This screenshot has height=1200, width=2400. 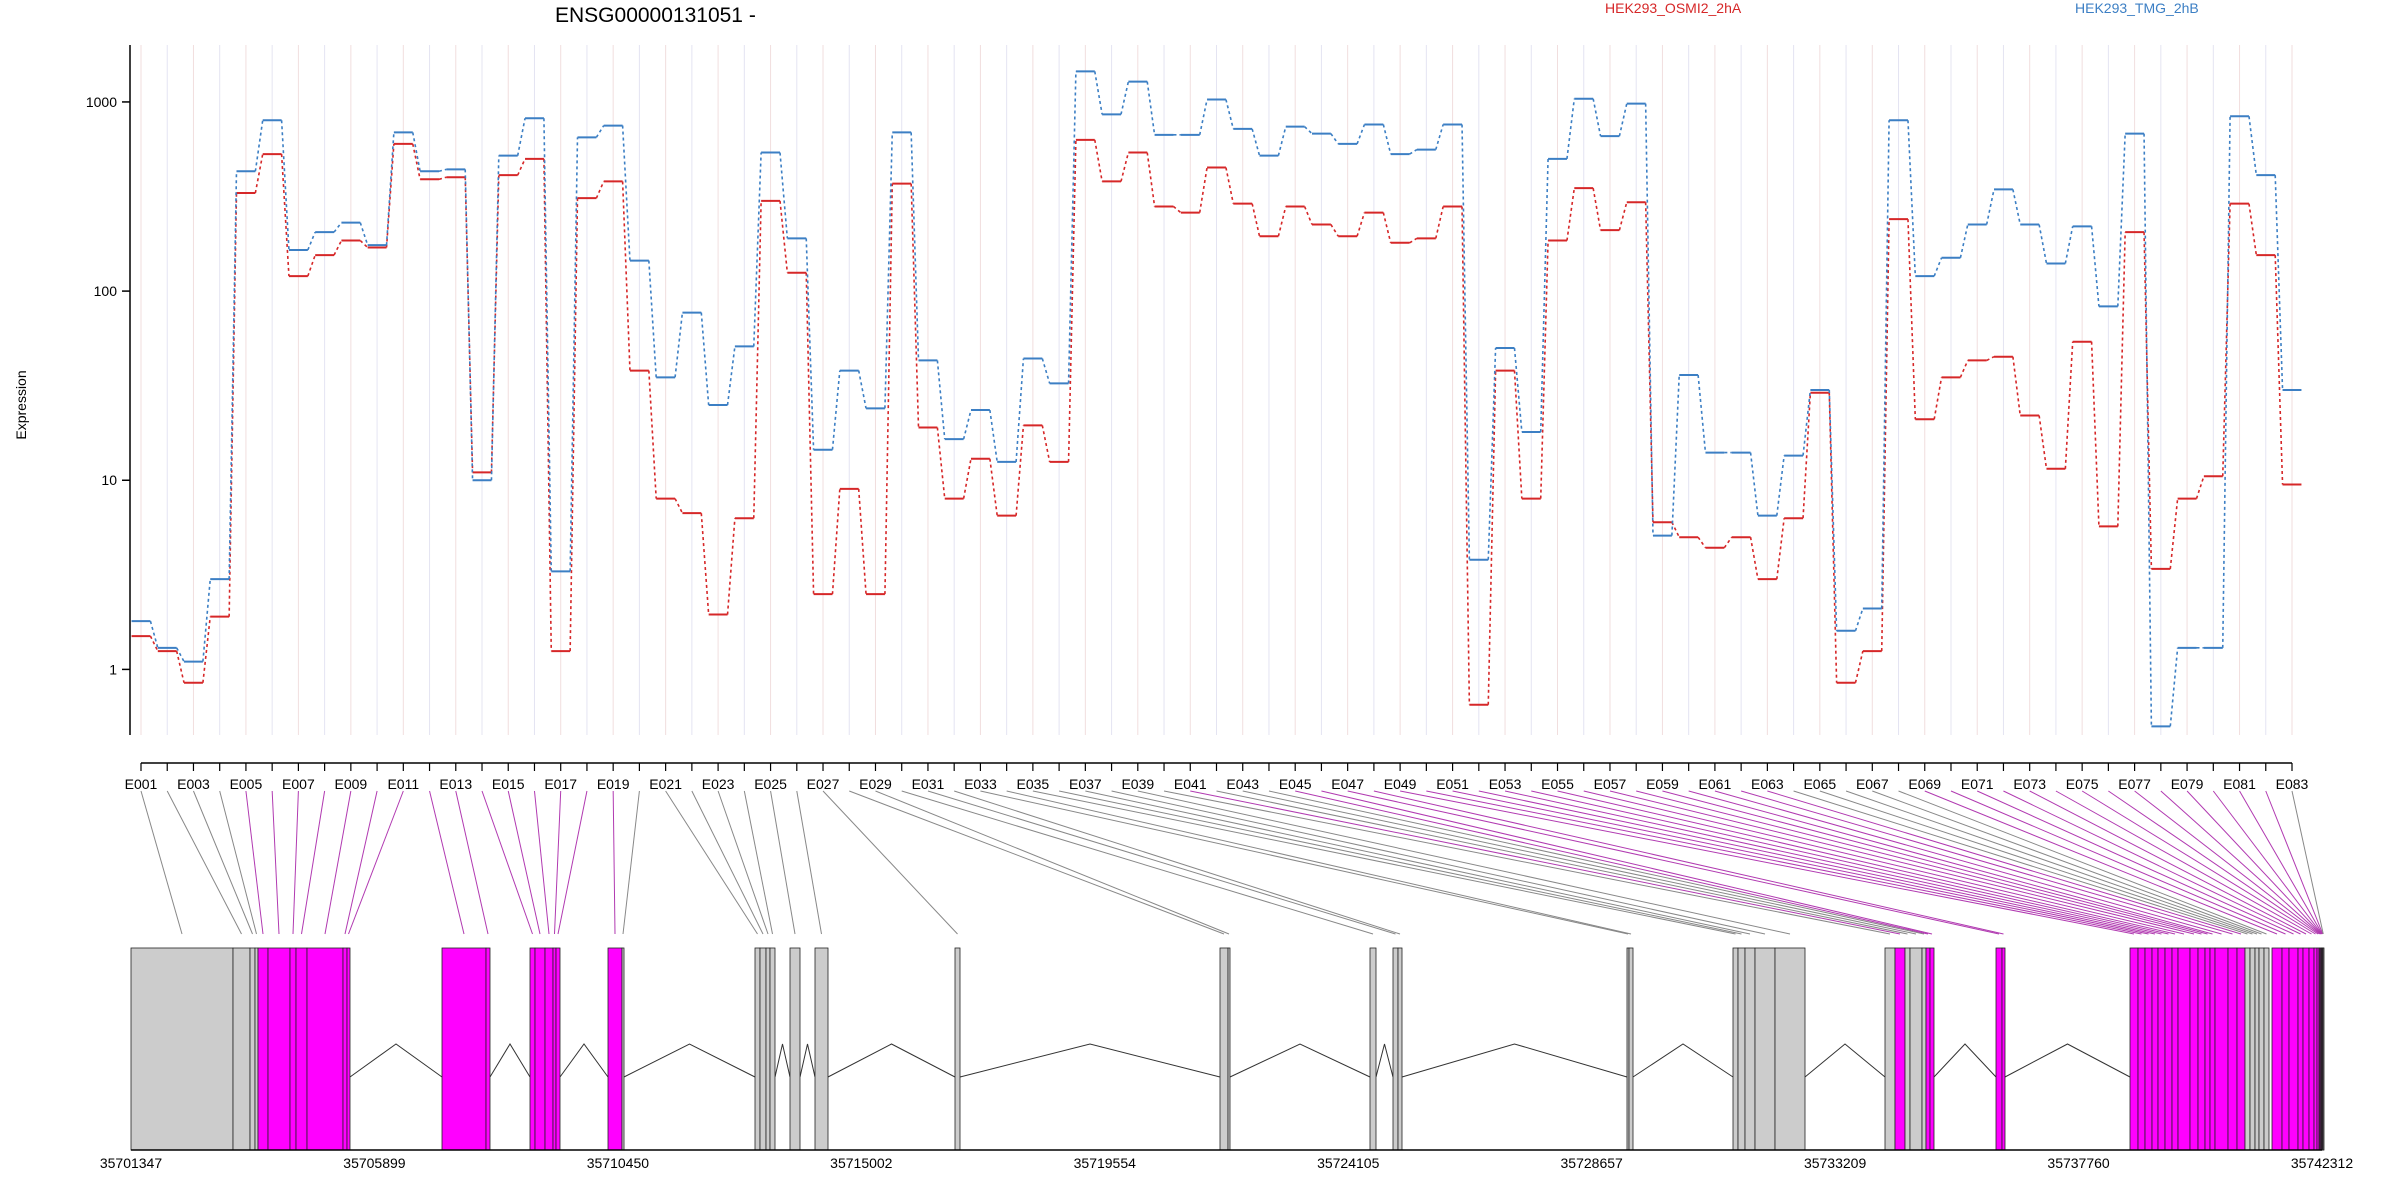 What do you see at coordinates (101, 102) in the screenshot?
I see `y-tick-label: 1000` at bounding box center [101, 102].